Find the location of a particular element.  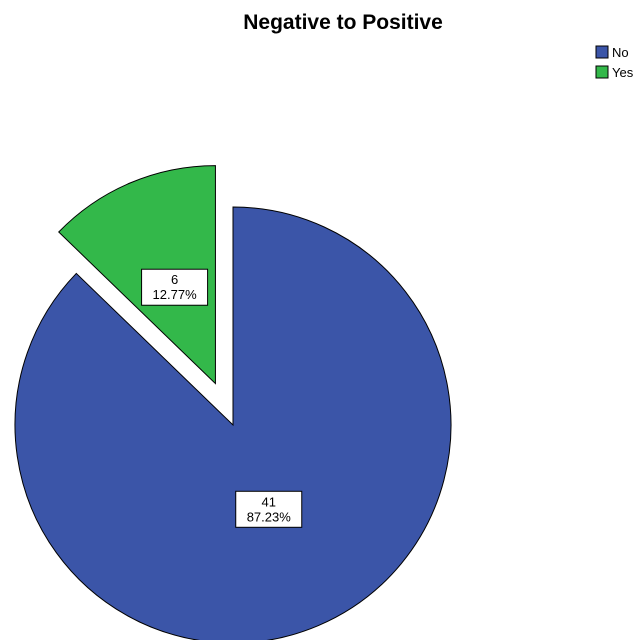

legend: No Yes is located at coordinates (614, 62).